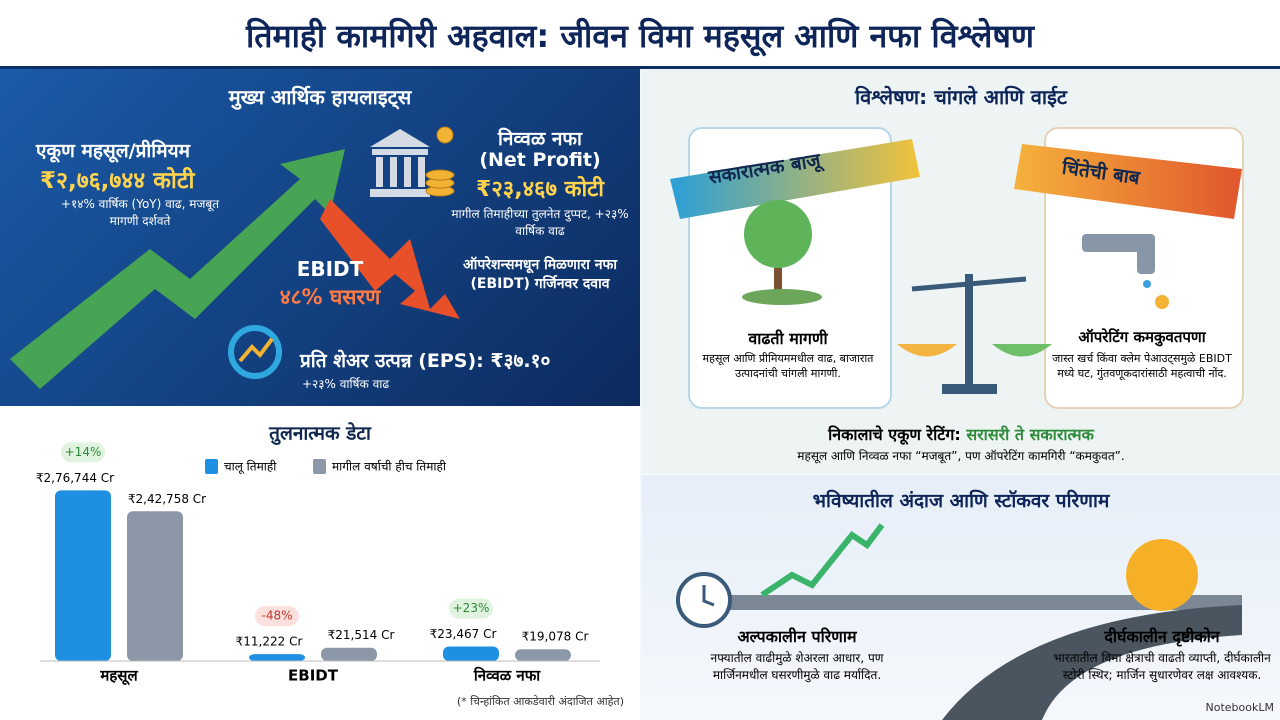 This screenshot has width=1280, height=720. Describe the element at coordinates (320, 434) in the screenshot. I see `chart-title: तुलनात्मक डेटा` at that location.